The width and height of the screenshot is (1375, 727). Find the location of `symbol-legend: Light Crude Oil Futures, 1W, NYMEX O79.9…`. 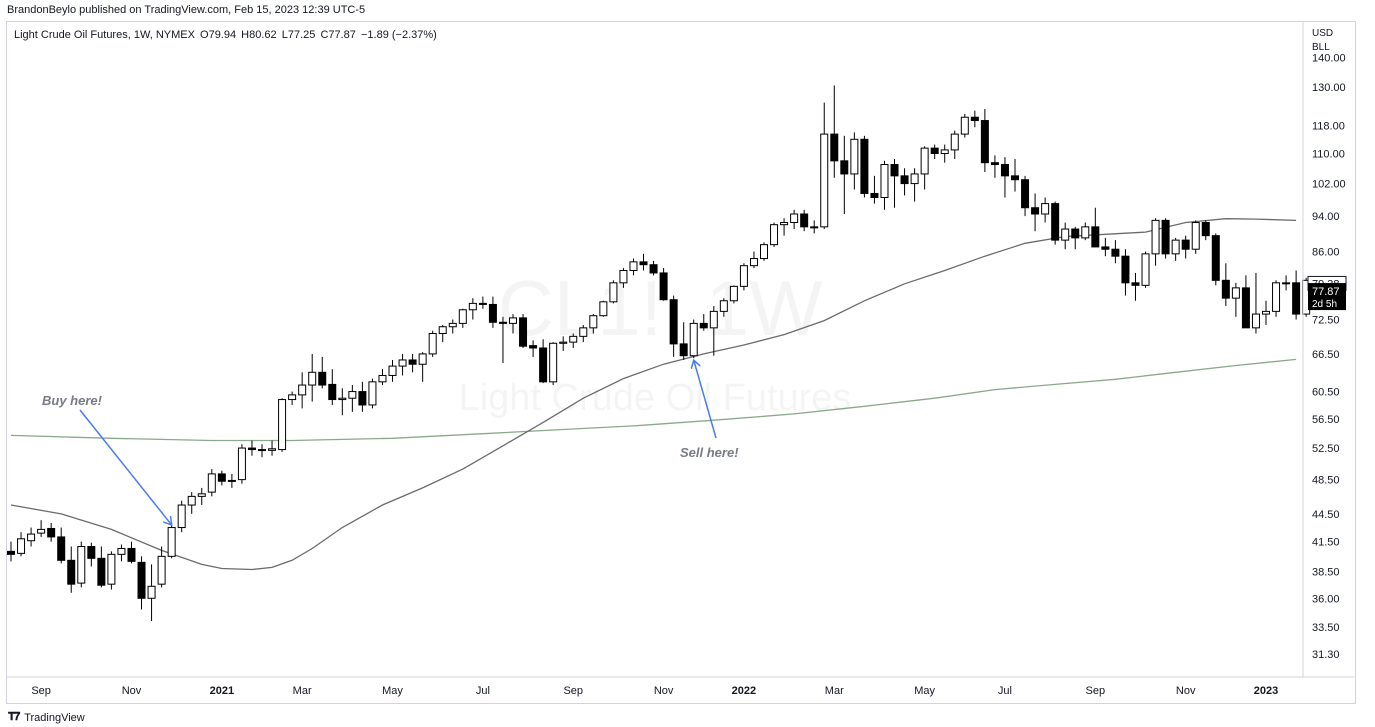

symbol-legend: Light Crude Oil Futures, 1W, NYMEX O79.9… is located at coordinates (226, 35).